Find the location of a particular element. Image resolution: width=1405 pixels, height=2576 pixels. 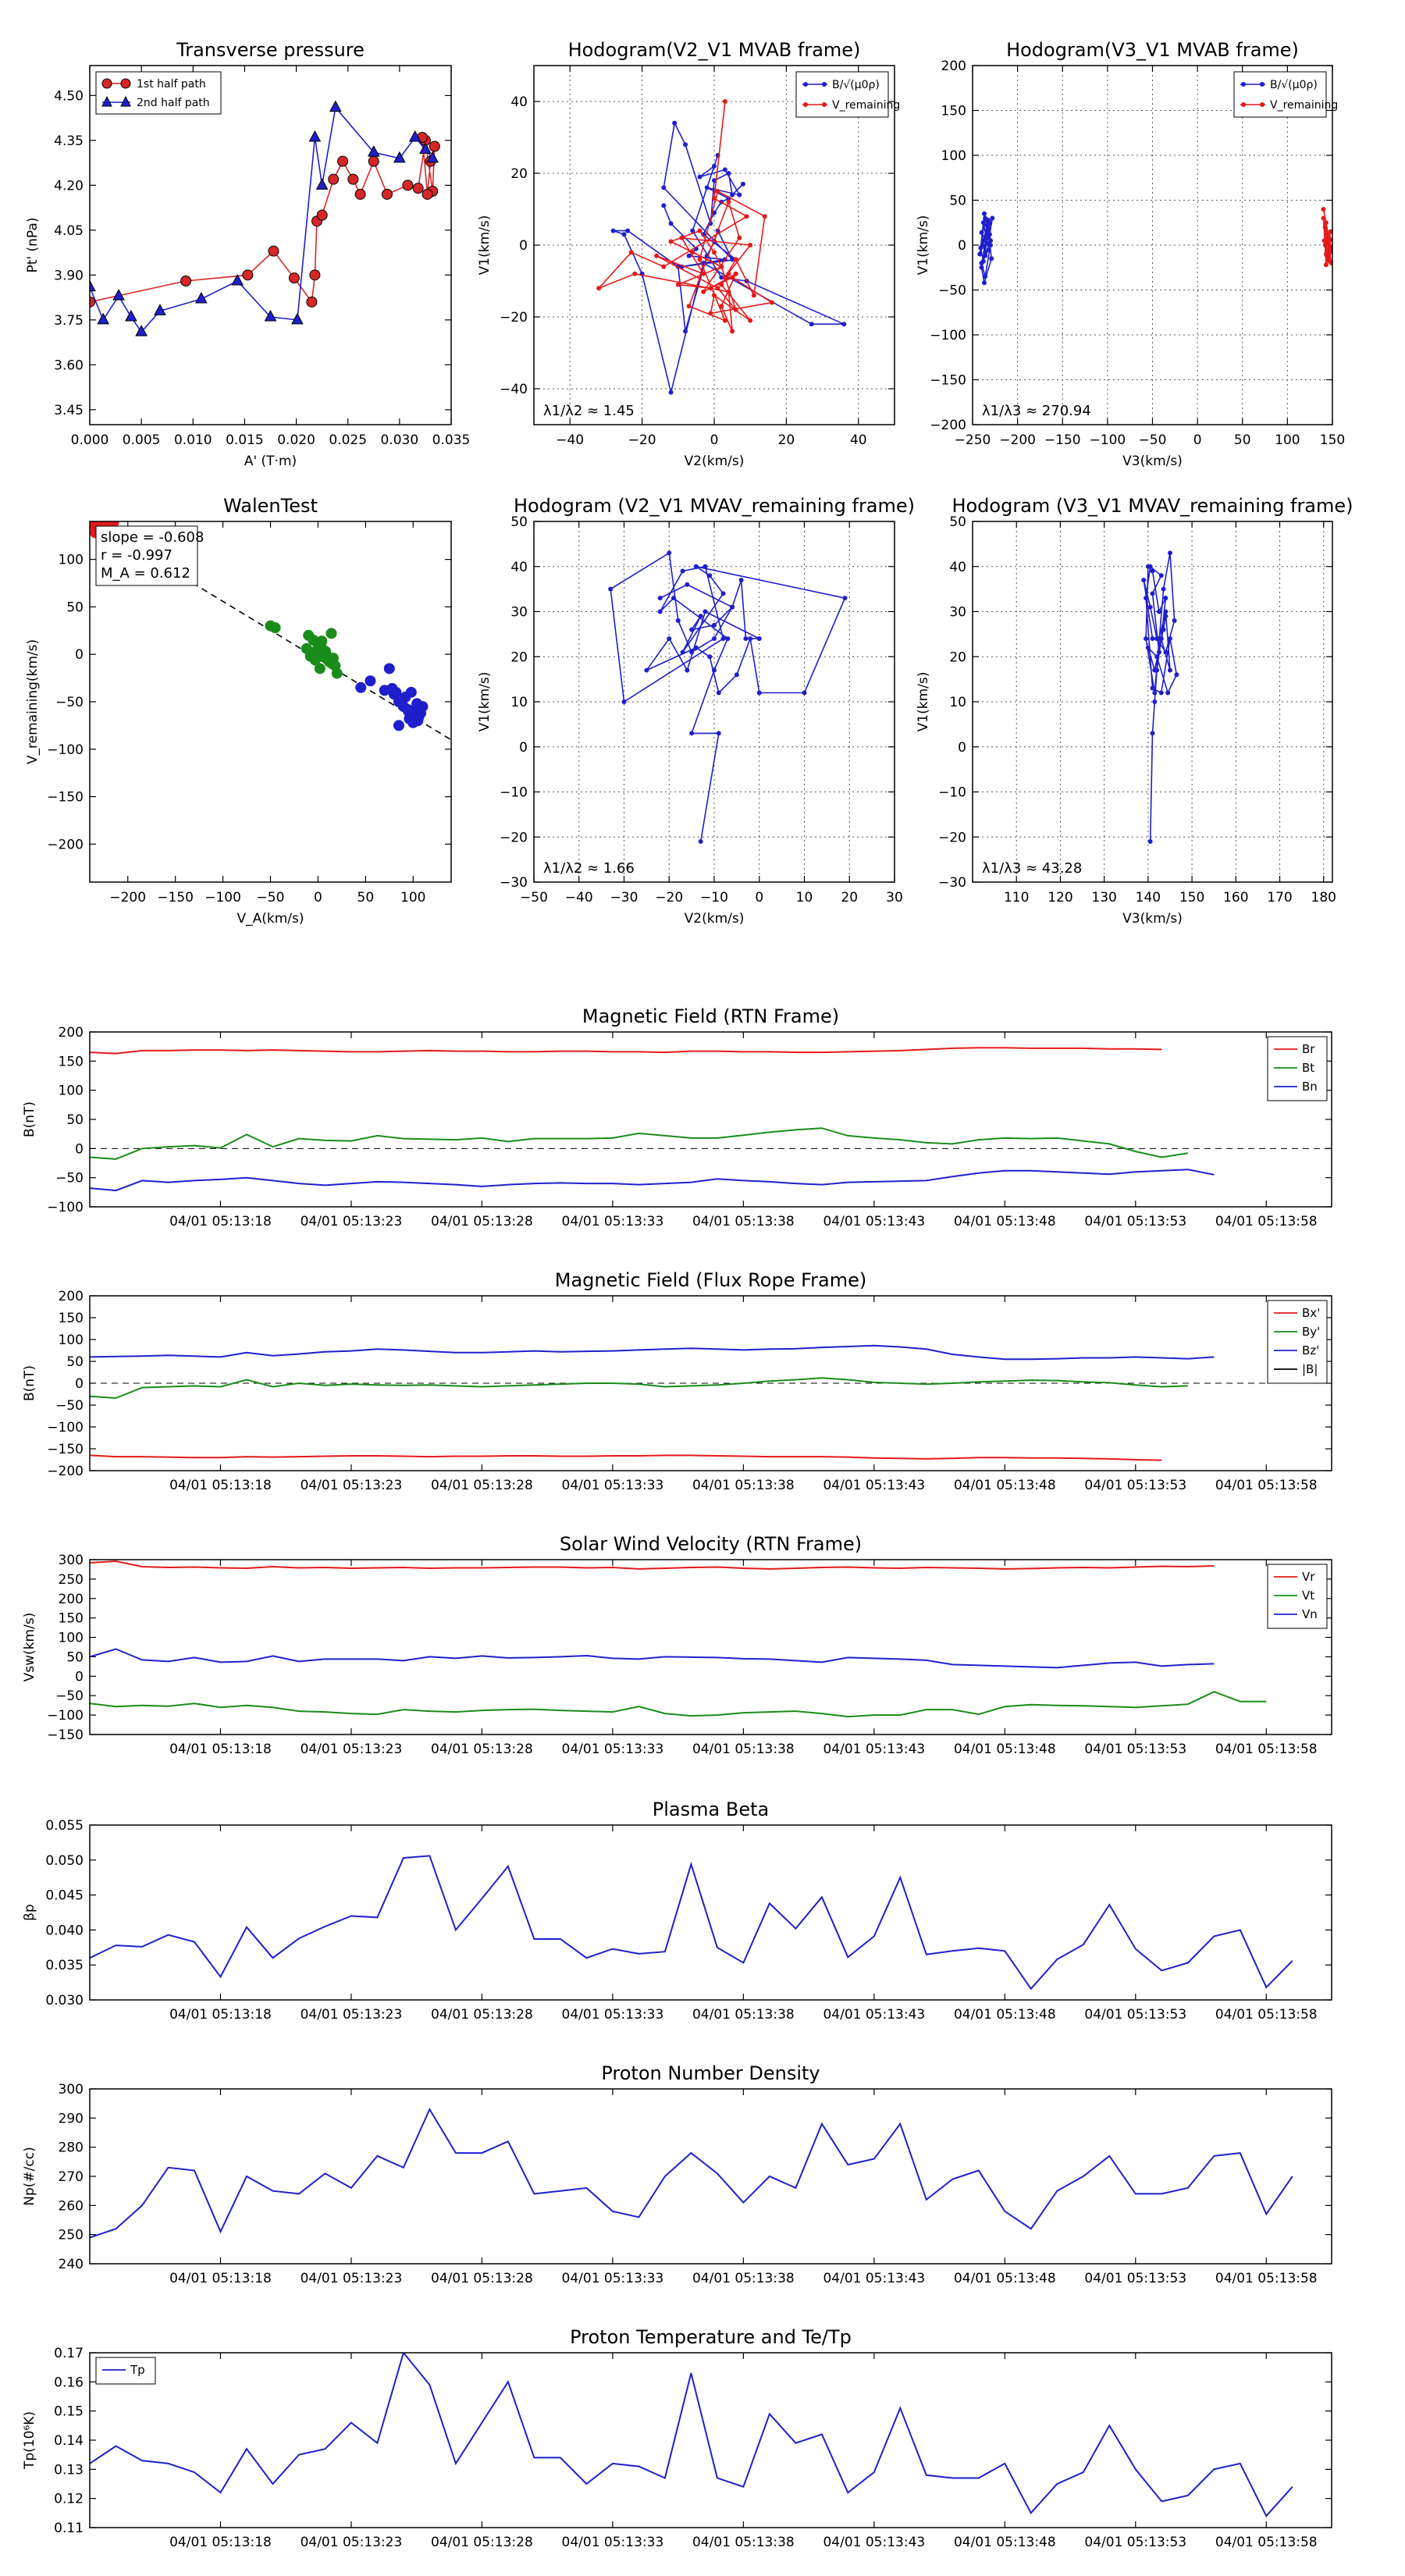

x-tick-label: −40 is located at coordinates (570, 440).